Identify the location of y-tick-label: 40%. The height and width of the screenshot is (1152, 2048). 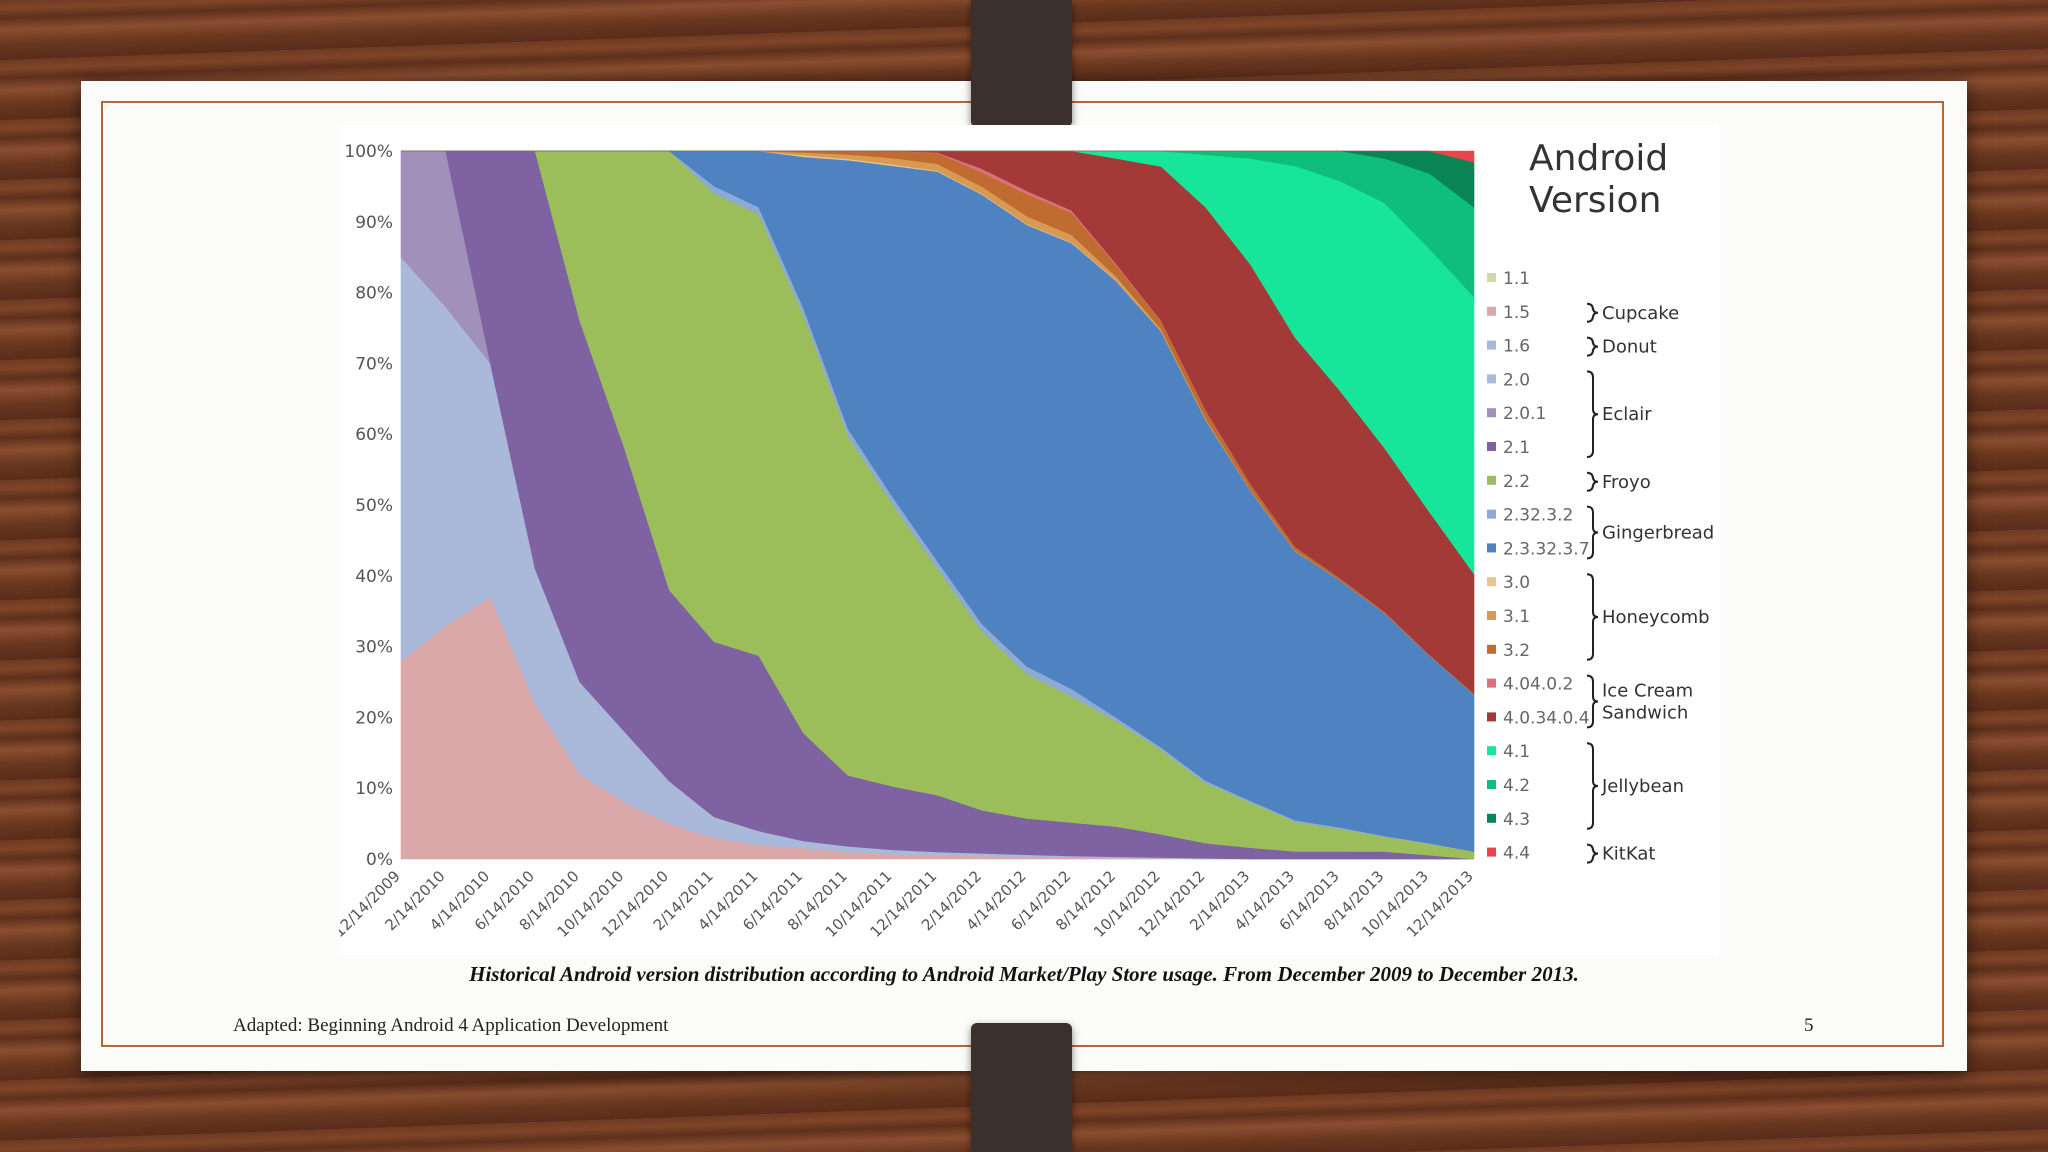
(374, 577).